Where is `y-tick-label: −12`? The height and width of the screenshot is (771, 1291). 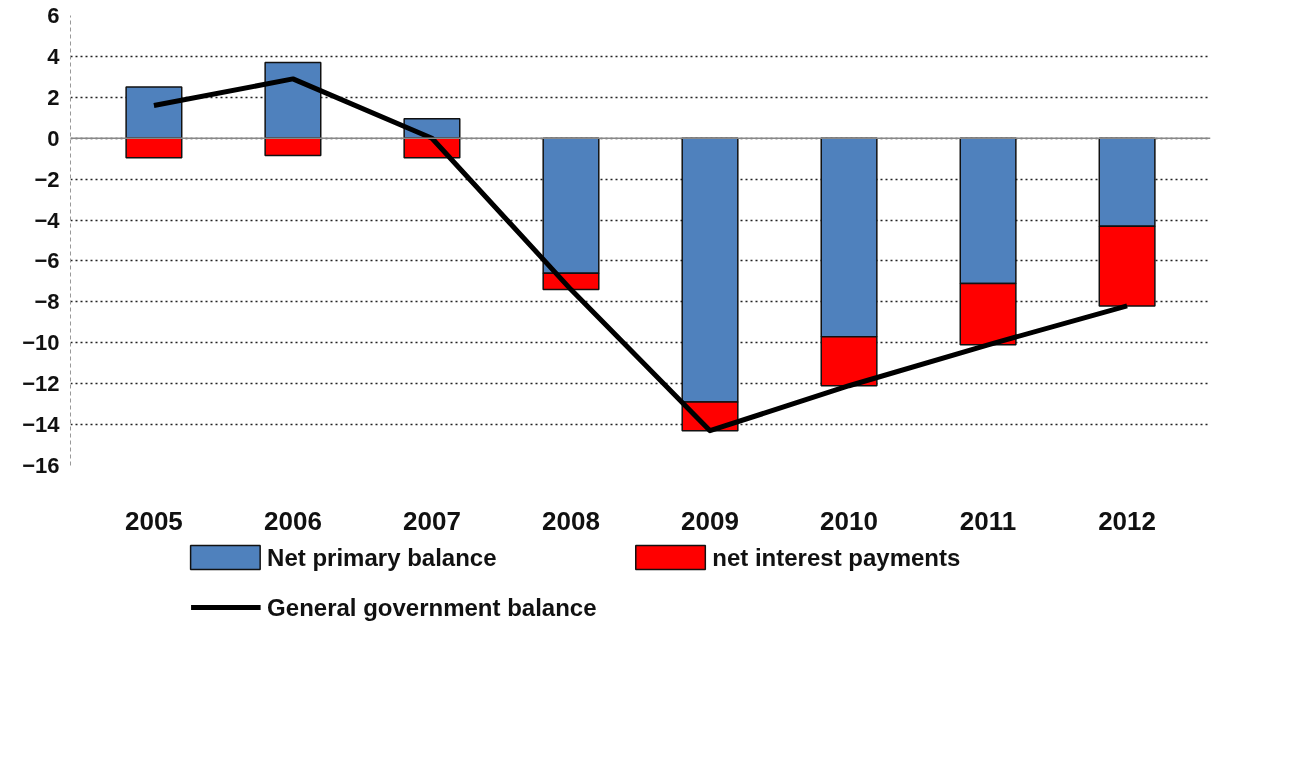 y-tick-label: −12 is located at coordinates (41, 384).